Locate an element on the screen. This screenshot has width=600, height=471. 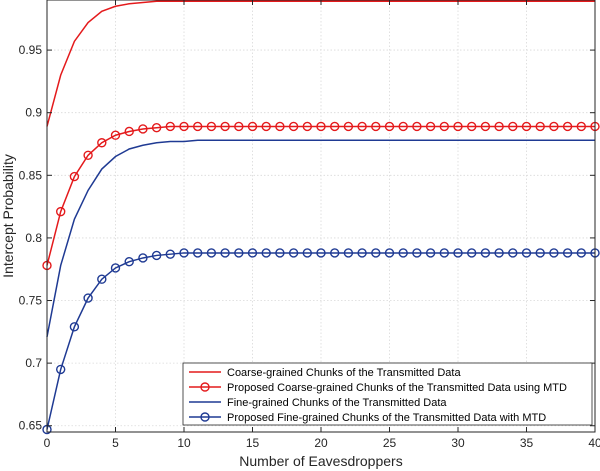
x-tick-label: 35 is located at coordinates (527, 443).